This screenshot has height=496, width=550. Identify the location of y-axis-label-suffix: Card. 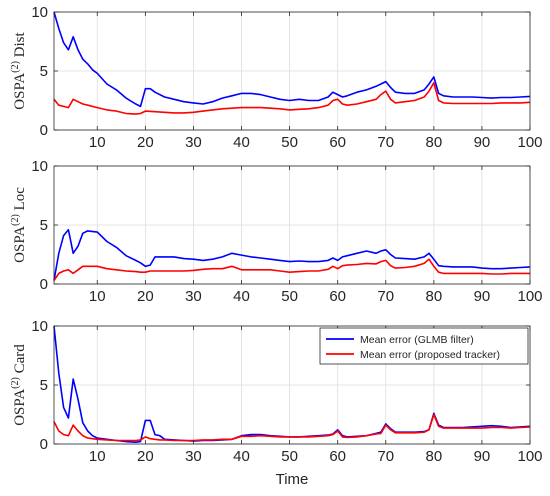
(20, 360).